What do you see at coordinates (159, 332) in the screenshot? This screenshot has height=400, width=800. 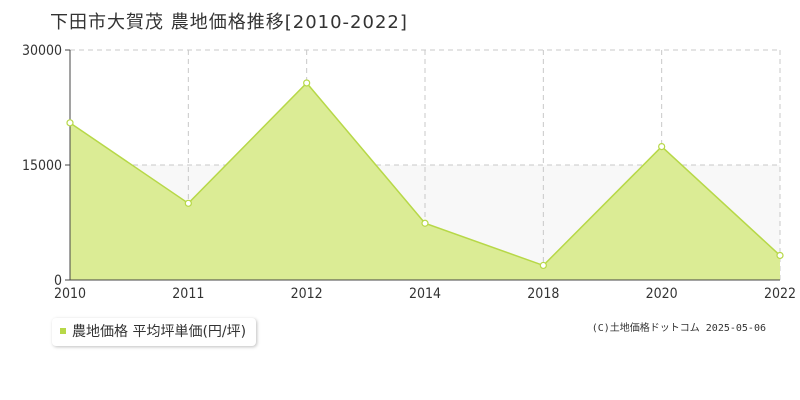 I see `legend-label: 農地価格 平均坪単価(円/坪)` at bounding box center [159, 332].